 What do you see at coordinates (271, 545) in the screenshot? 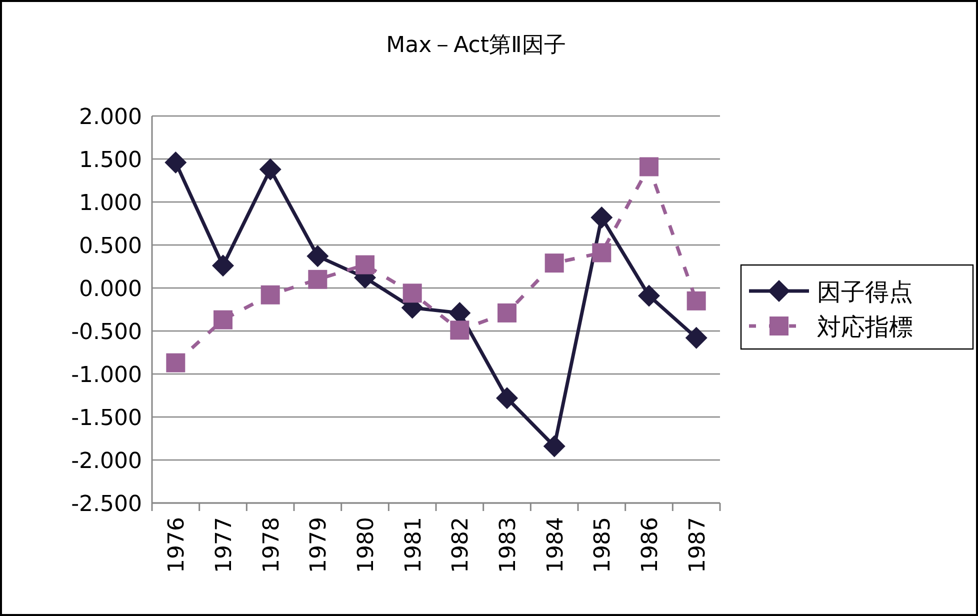
I see `x-tick-label: 1978` at bounding box center [271, 545].